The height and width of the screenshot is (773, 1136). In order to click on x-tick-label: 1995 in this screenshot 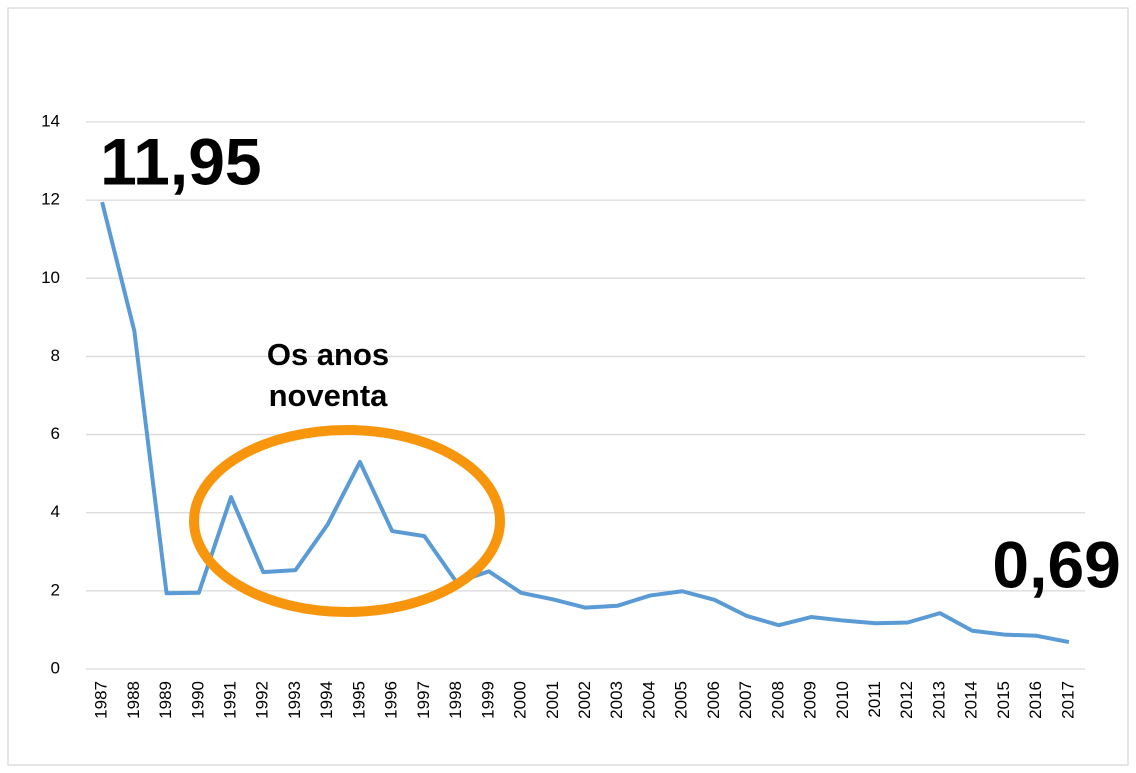, I will do `click(358, 700)`.